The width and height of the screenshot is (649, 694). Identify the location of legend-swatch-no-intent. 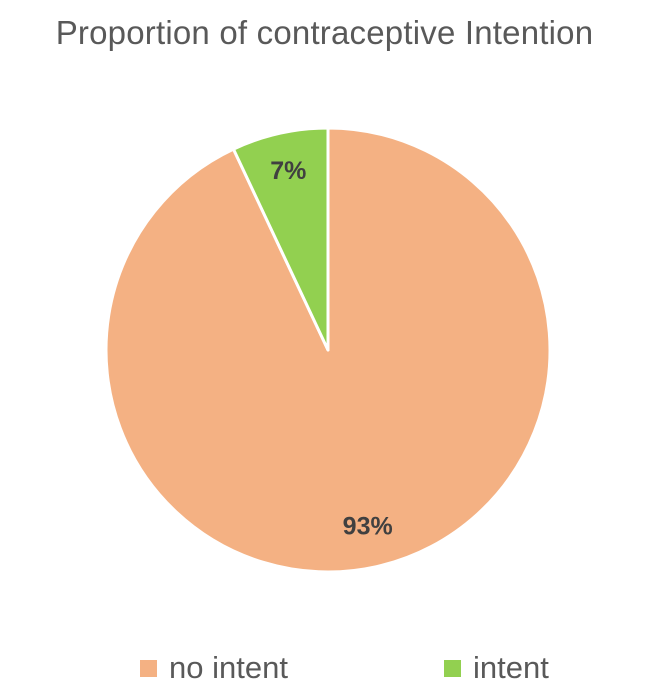
(148, 668).